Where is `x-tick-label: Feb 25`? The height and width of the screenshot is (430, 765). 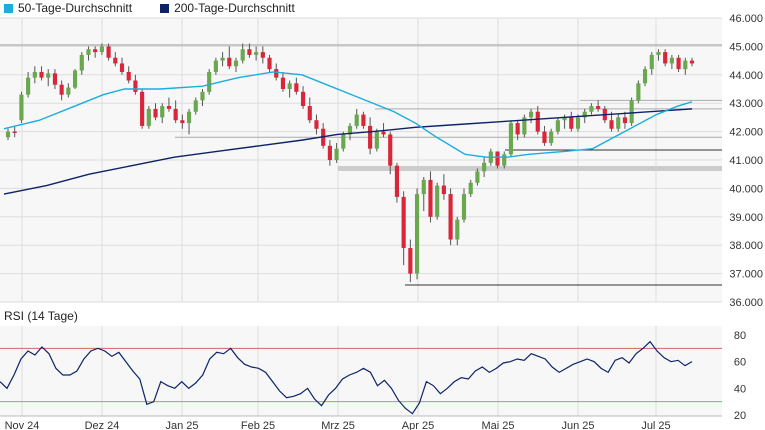 x-tick-label: Feb 25 is located at coordinates (258, 425).